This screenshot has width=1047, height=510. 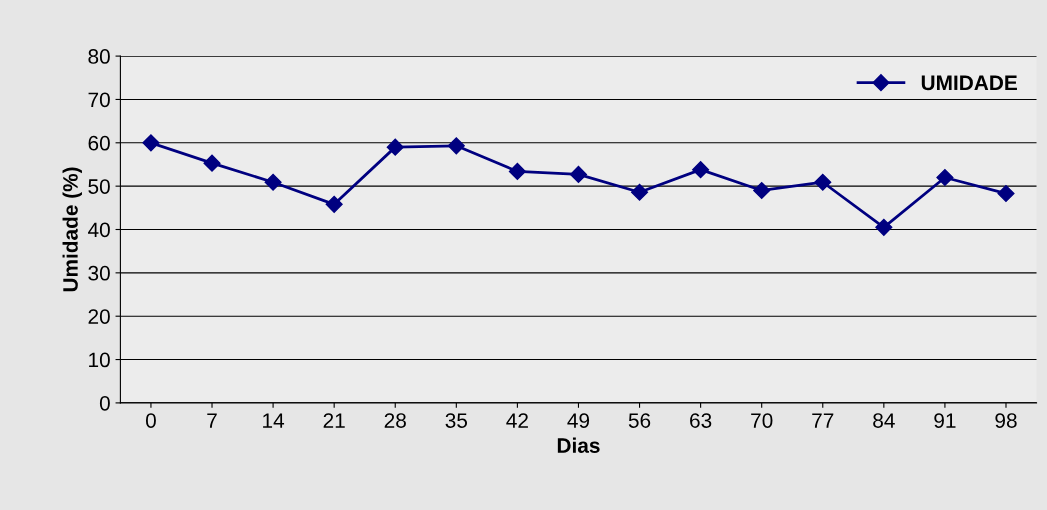 What do you see at coordinates (99, 360) in the screenshot?
I see `y-tick-label: 10` at bounding box center [99, 360].